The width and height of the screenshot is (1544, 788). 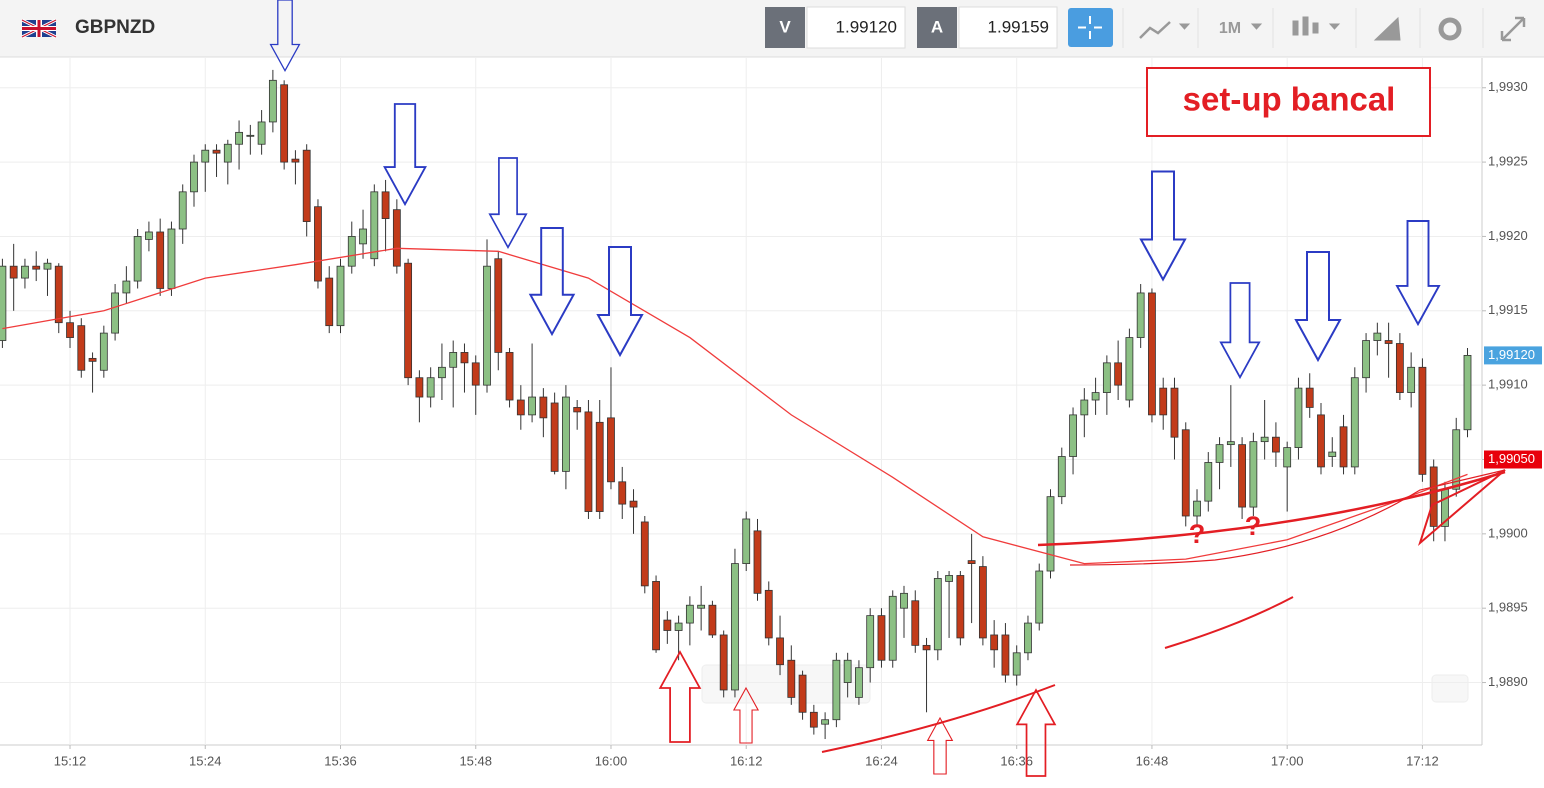 I want to click on y-tick-label: 1,9890, so click(x=1508, y=681).